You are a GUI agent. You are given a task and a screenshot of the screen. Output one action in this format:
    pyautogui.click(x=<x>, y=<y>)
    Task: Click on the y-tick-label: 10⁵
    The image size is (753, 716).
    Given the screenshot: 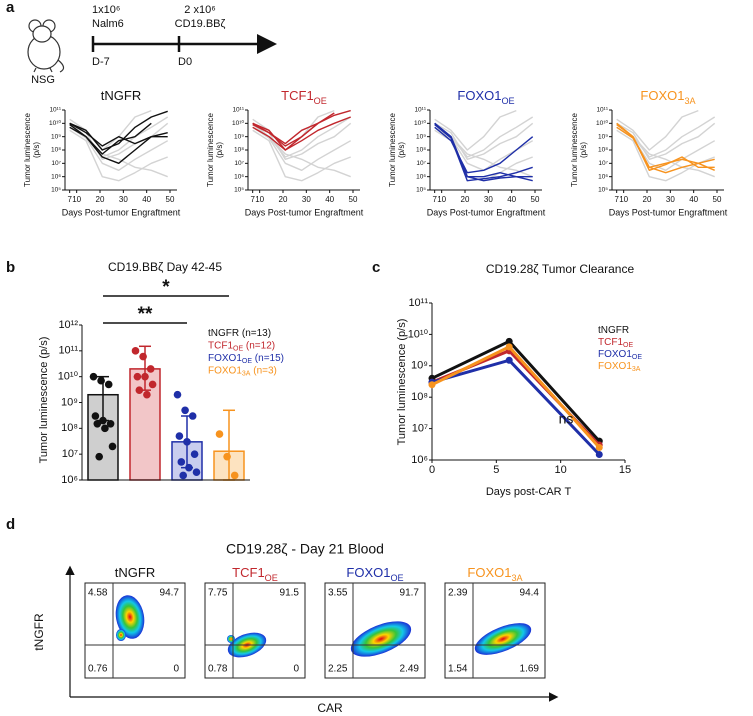 What is the action you would take?
    pyautogui.click(x=239, y=190)
    